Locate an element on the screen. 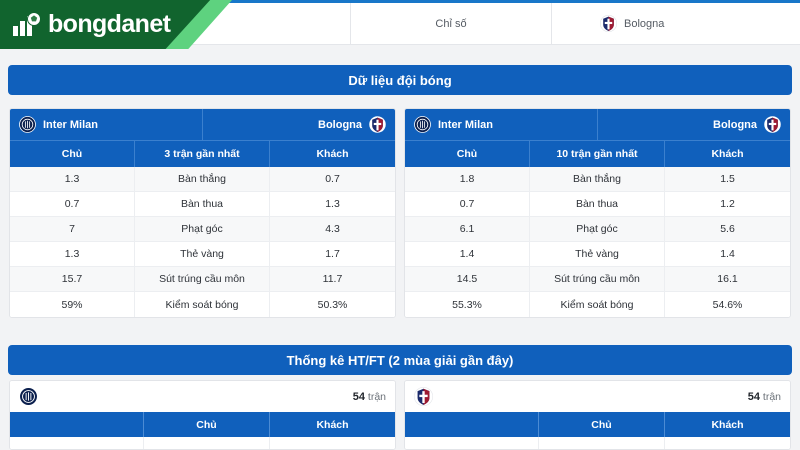  htft-panel-home: 54 trận Chủ Khách is located at coordinates (202, 415).